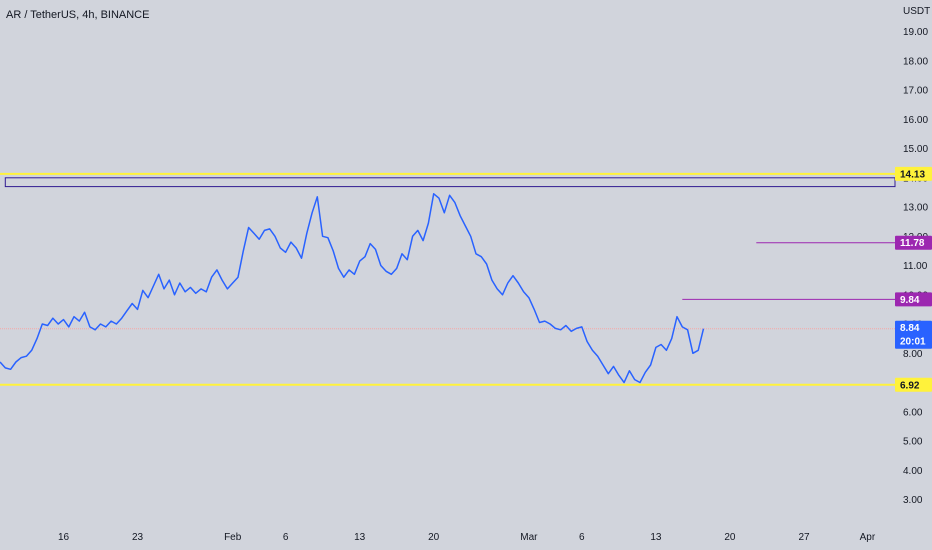  Describe the element at coordinates (467, 537) in the screenshot. I see `time-axis: 16 23 Feb 6 13 20 Mar 6 13 20 27 Apr` at that location.